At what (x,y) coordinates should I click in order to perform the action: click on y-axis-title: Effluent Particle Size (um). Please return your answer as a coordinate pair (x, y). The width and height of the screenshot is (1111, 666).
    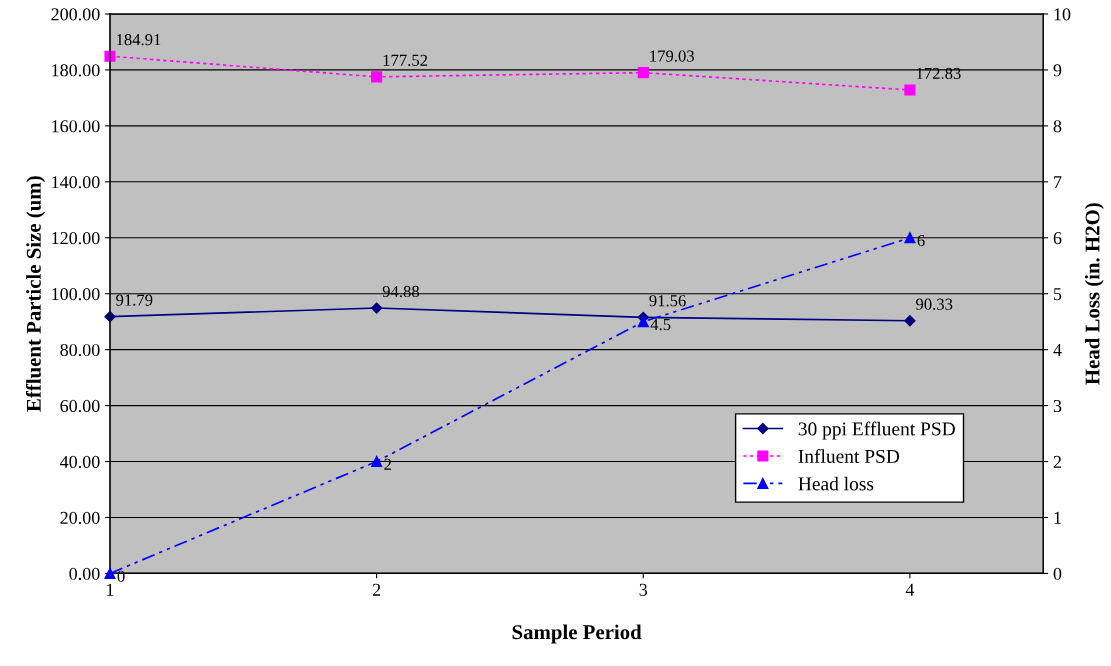
    Looking at the image, I should click on (35, 294).